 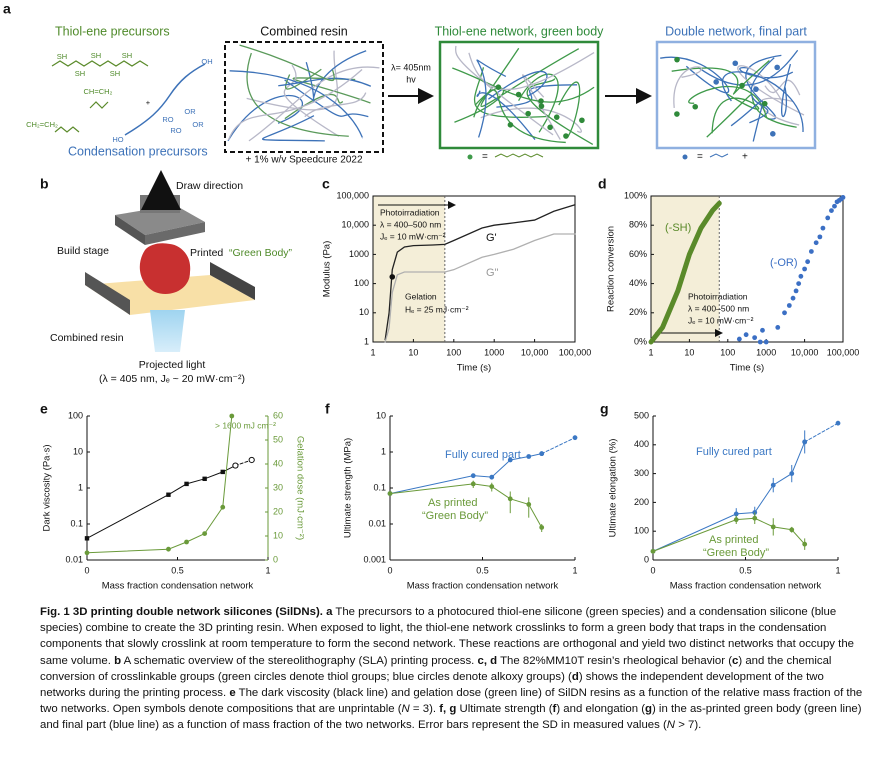 What do you see at coordinates (232, 693) in the screenshot?
I see `caption-run: e` at bounding box center [232, 693].